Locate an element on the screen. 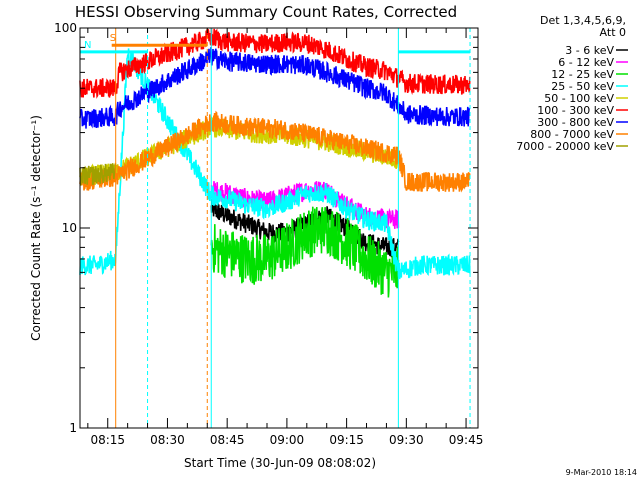  legend-label: 7000 - 20000 keV is located at coordinates (565, 146).